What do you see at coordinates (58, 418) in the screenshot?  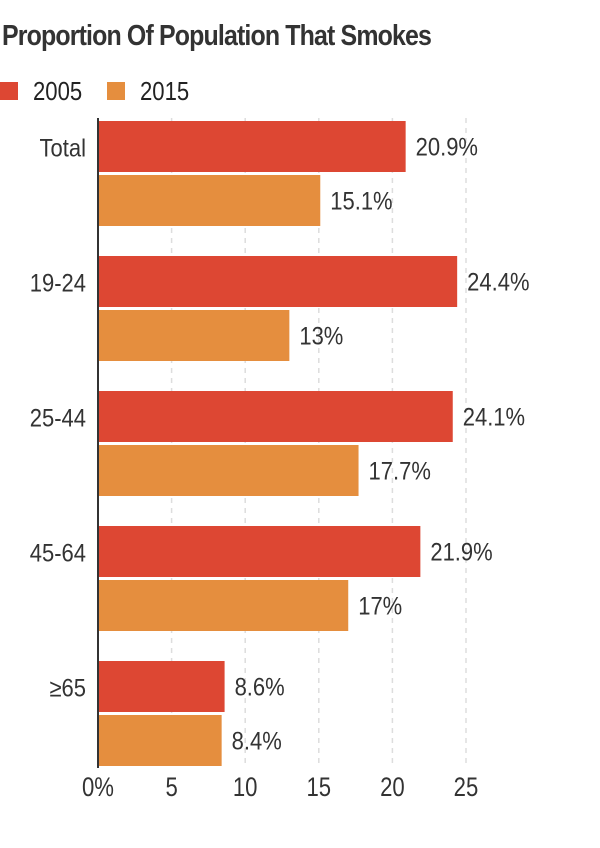 I see `category-label: 25-44` at bounding box center [58, 418].